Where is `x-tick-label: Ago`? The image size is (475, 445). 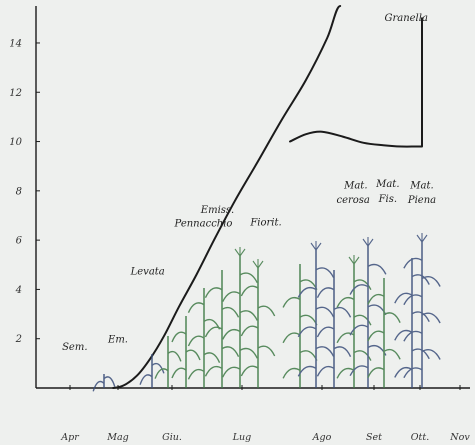
x-tick-label: Ago is located at coordinates (322, 437).